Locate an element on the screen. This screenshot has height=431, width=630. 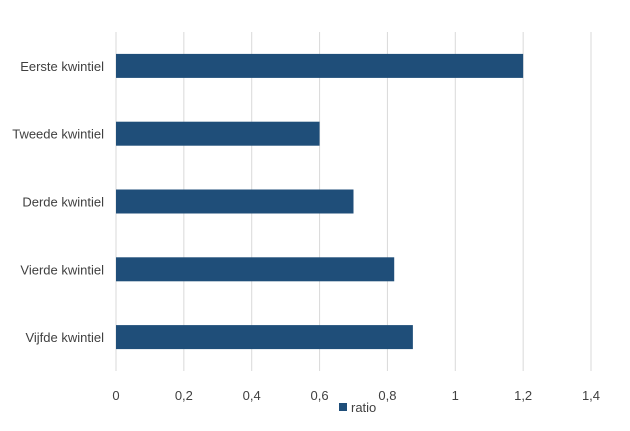
category-label: Vierde kwintiel is located at coordinates (62, 269).